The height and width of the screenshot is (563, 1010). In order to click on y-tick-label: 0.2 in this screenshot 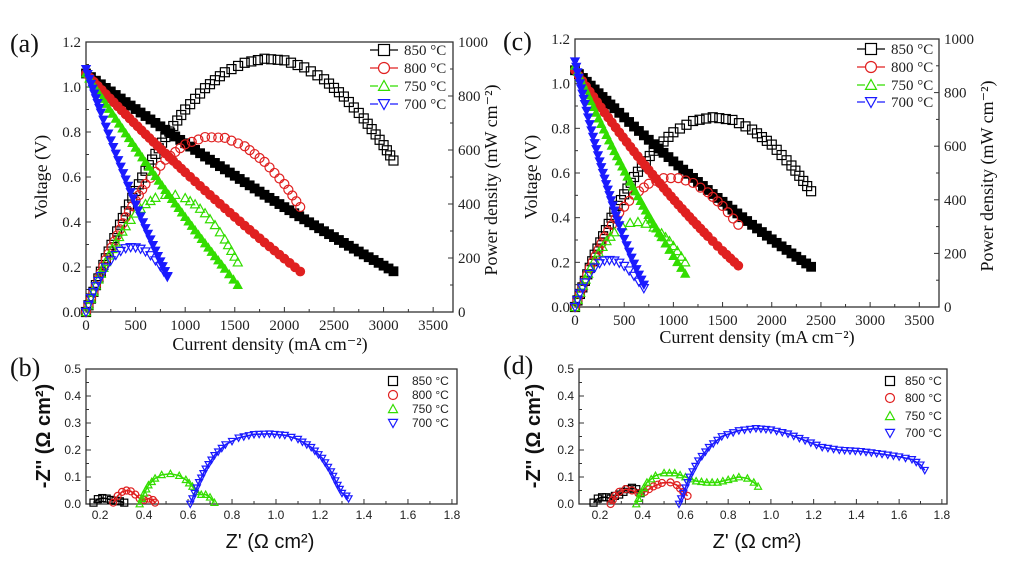, I will do `click(72, 450)`.